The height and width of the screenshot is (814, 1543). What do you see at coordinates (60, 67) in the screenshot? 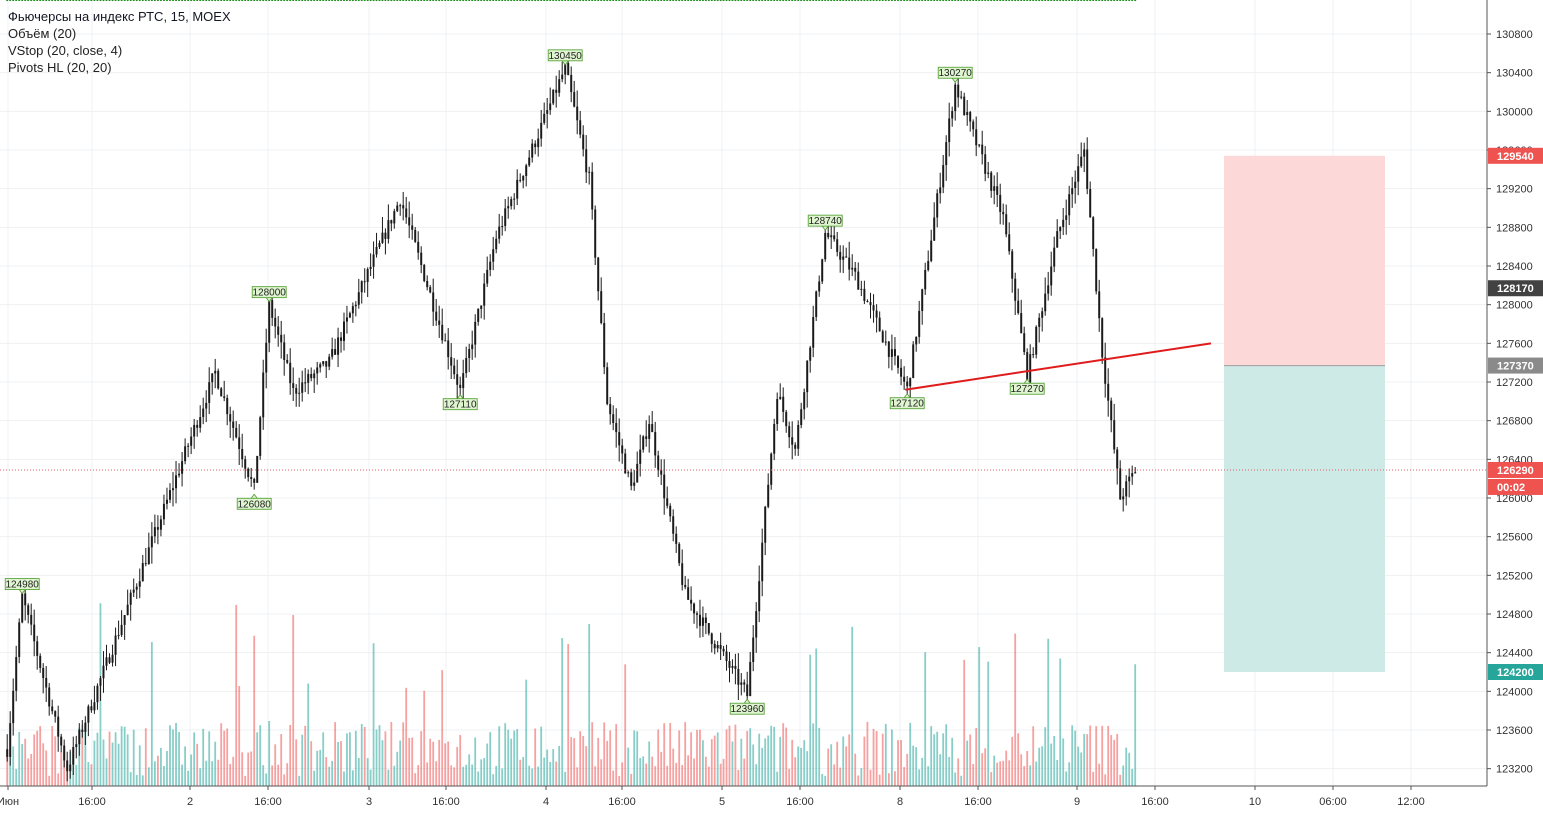
I see `pivots-indicator-label: Pivots HL (20, 20)` at bounding box center [60, 67].